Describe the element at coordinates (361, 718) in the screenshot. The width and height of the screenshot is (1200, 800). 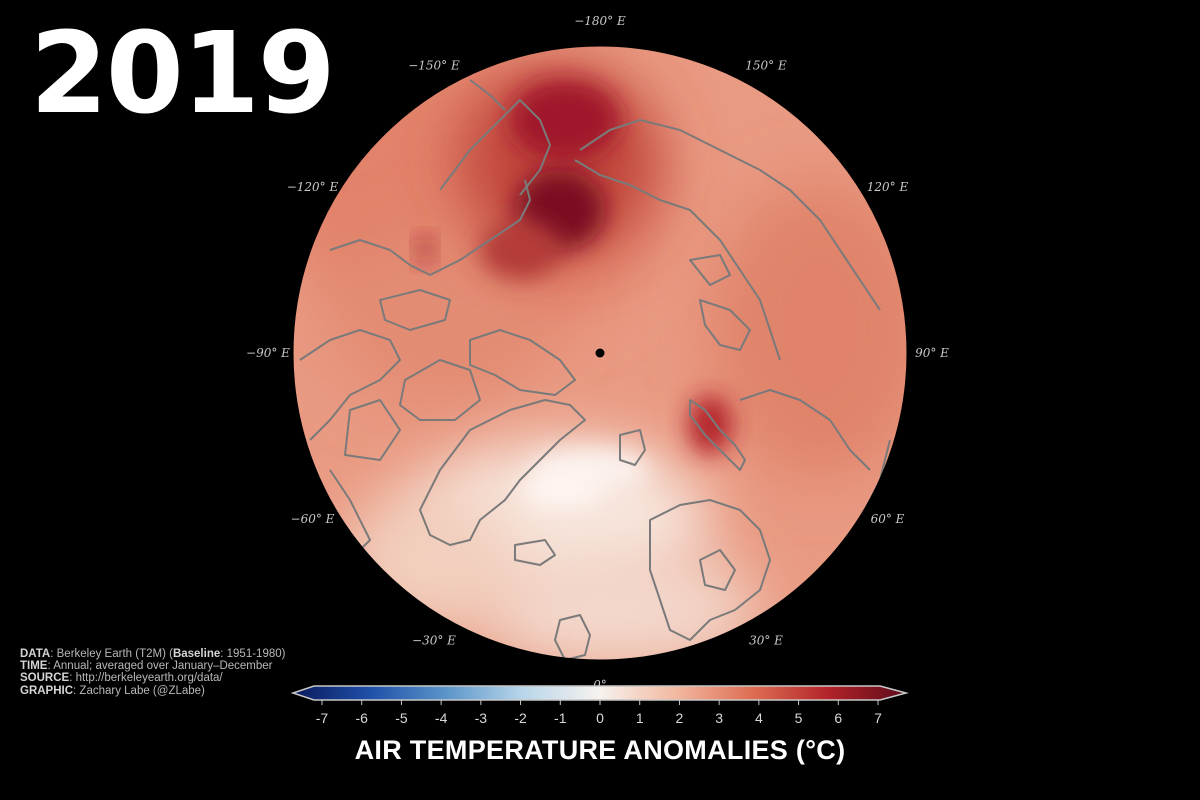
I see `colorbar-tick-label: -6` at that location.